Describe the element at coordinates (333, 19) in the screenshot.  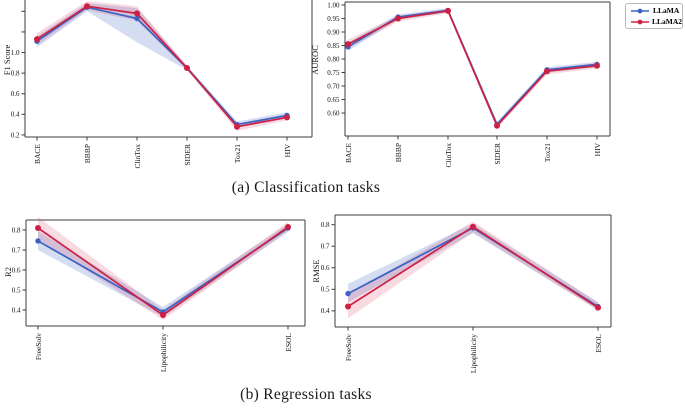
I see `y-tick-label: 0.95` at that location.